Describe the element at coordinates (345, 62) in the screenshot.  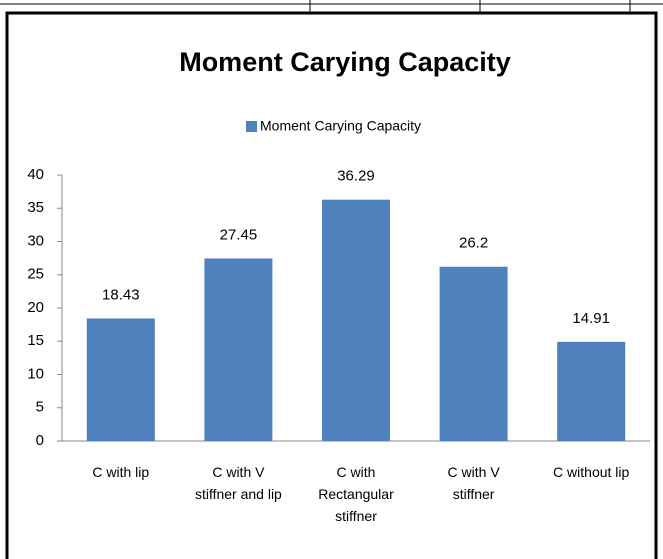
I see `chart-title: Moment Carying Capacity` at that location.